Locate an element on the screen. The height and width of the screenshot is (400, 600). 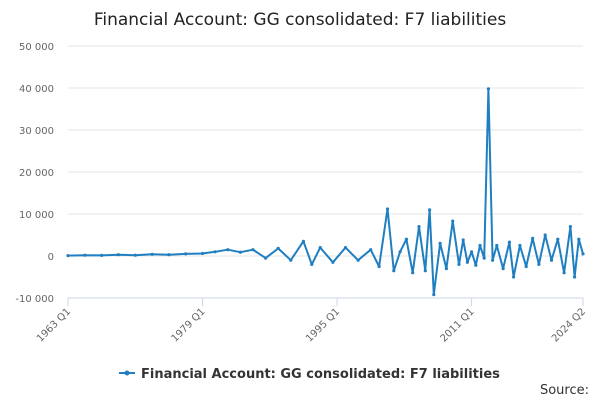
y-tick-label: 10 000 is located at coordinates (36, 215).